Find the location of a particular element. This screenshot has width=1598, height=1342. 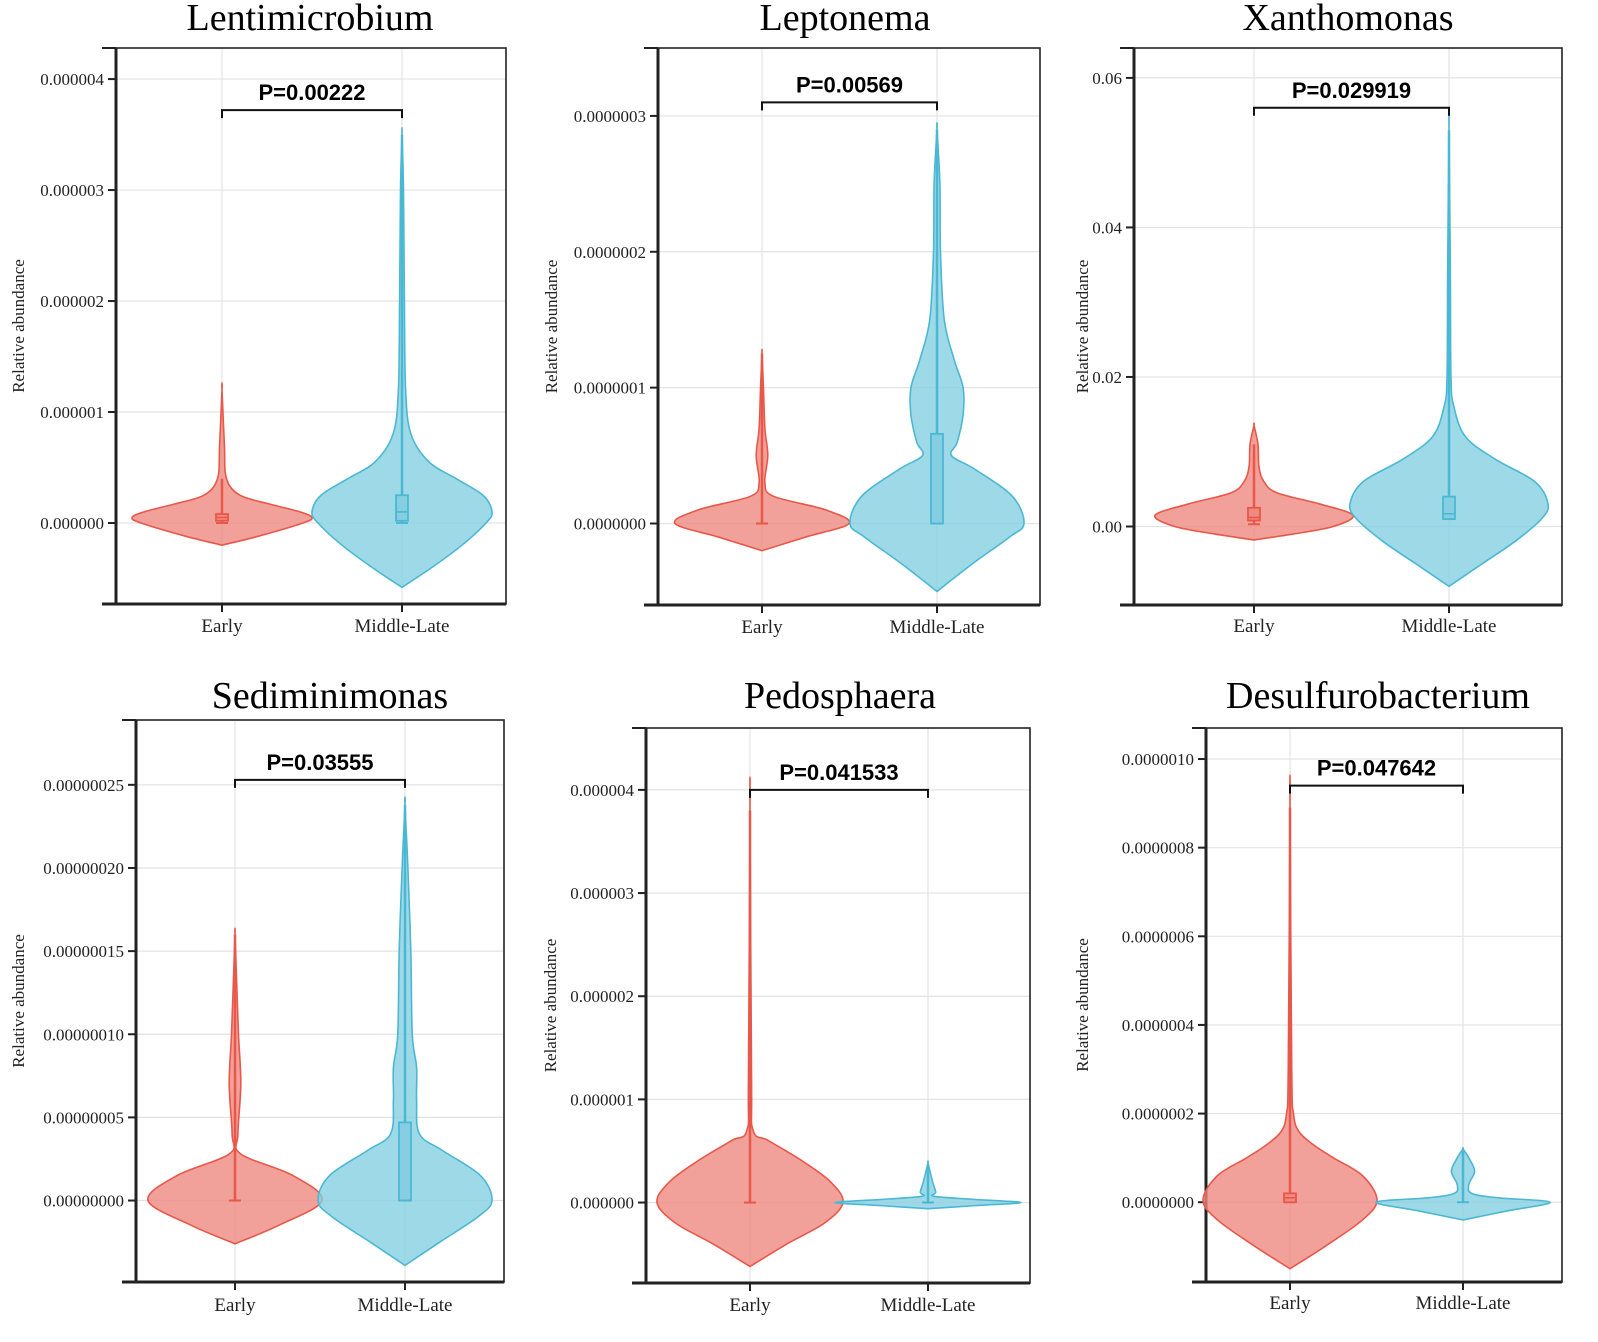

p-value-label: P=0.029919 is located at coordinates (1351, 90).